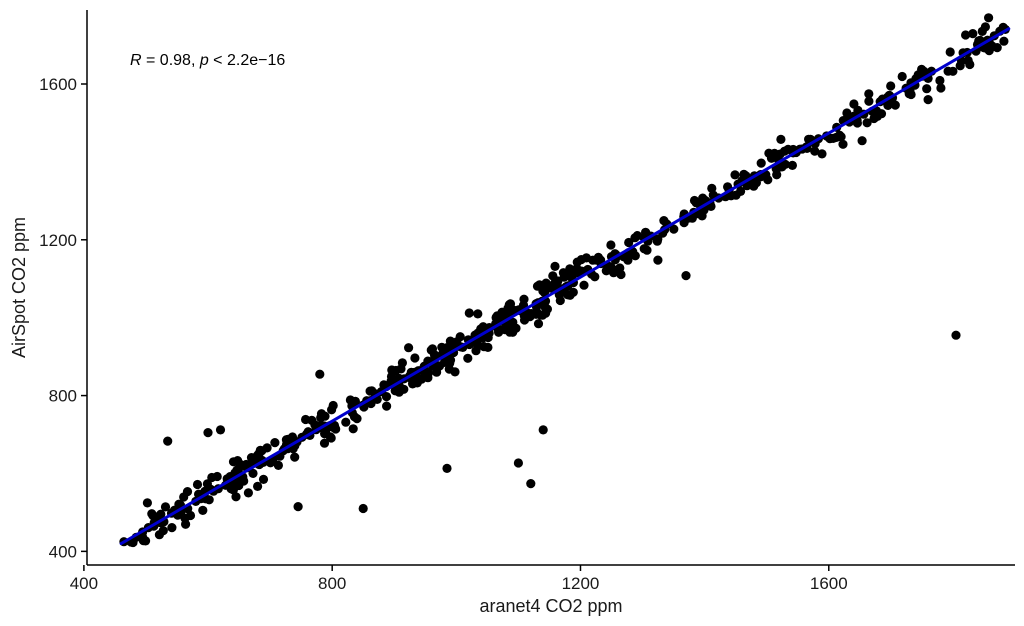  Describe the element at coordinates (829, 583) in the screenshot. I see `x-tick-label: 1600` at that location.